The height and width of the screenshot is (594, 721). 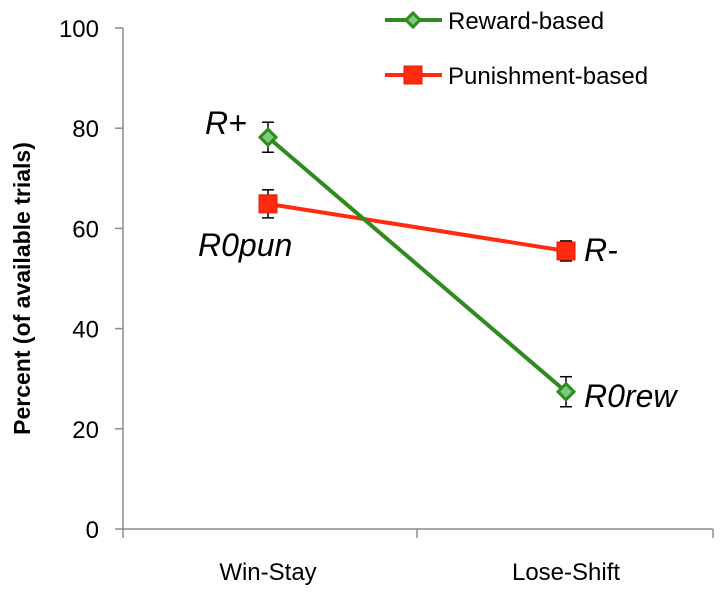 I want to click on y-tick-label: 20, so click(x=85, y=430).